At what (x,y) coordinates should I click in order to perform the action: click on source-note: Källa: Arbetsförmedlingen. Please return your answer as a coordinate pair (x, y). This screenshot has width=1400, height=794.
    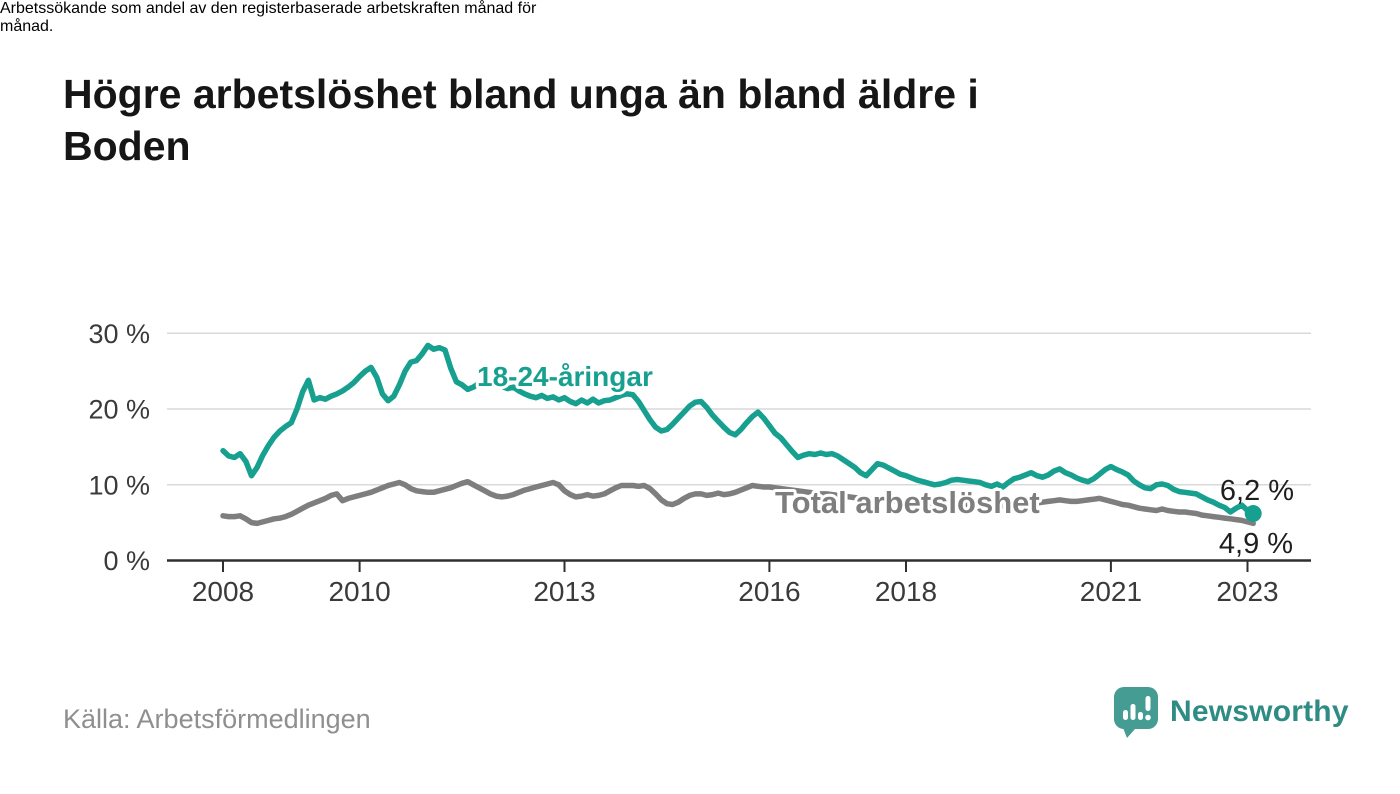
    Looking at the image, I should click on (217, 719).